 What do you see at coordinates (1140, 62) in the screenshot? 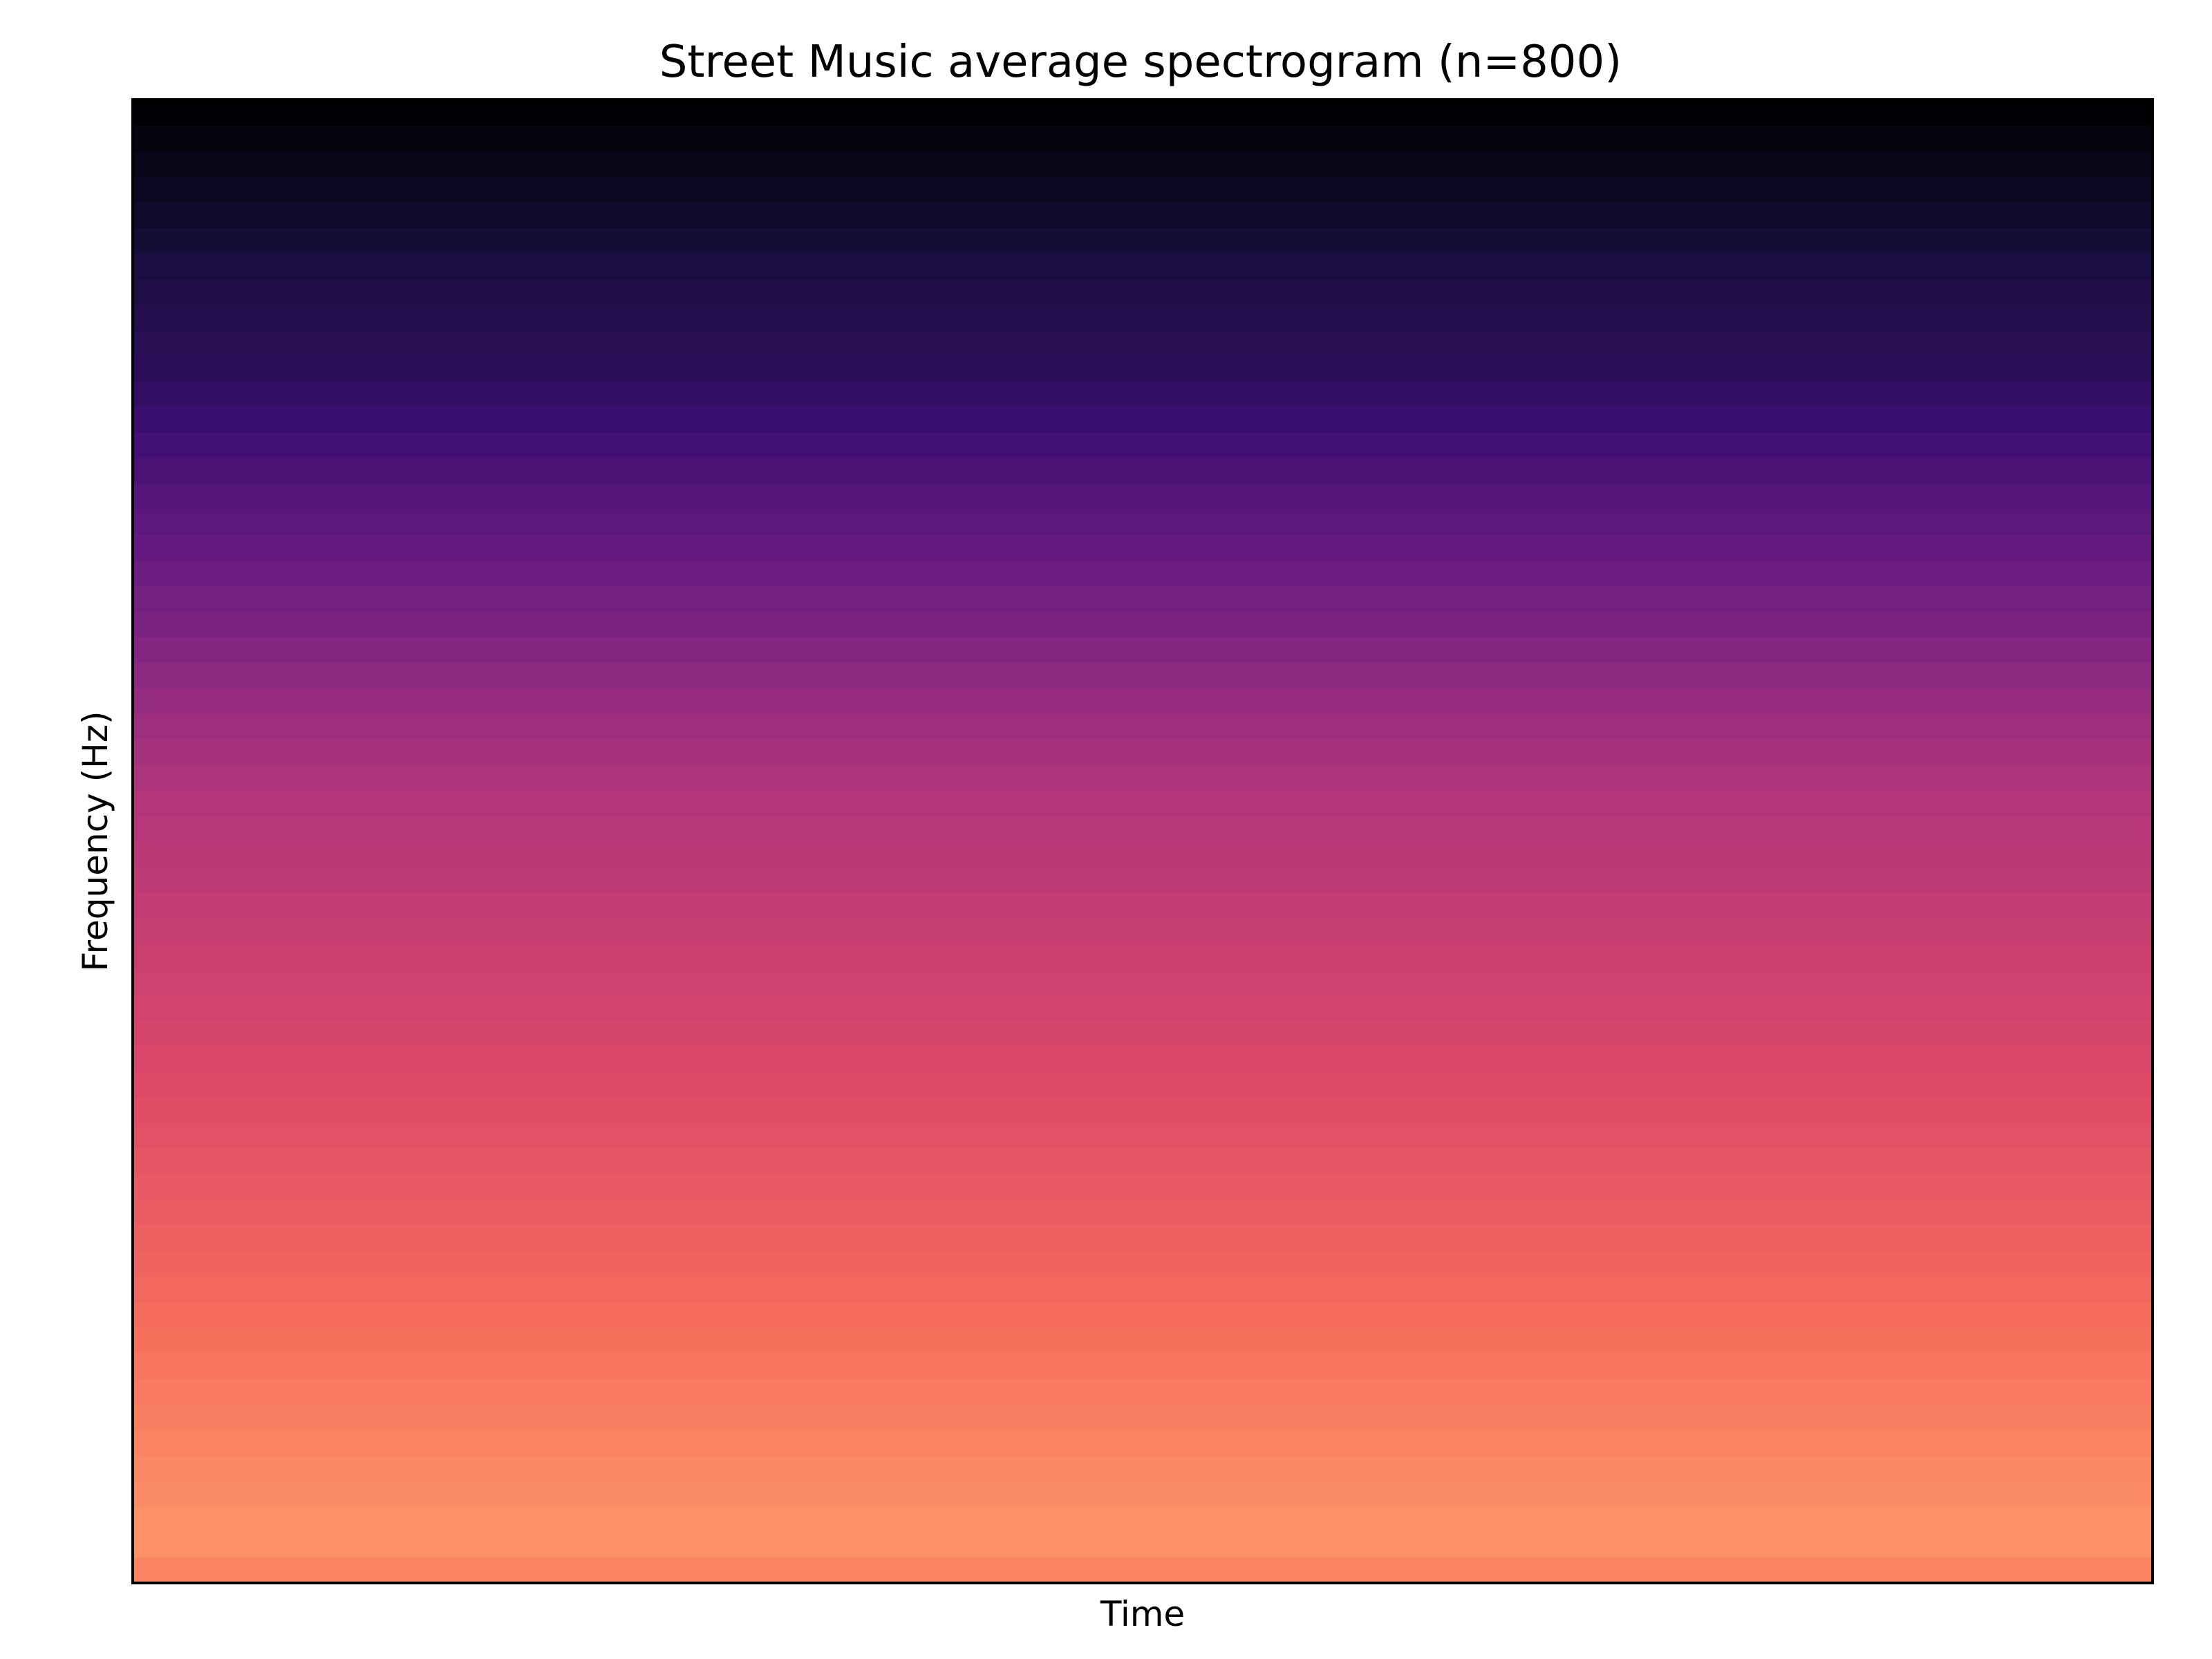
I see `chart-title: Street Music average spectrogram (n=800)` at bounding box center [1140, 62].